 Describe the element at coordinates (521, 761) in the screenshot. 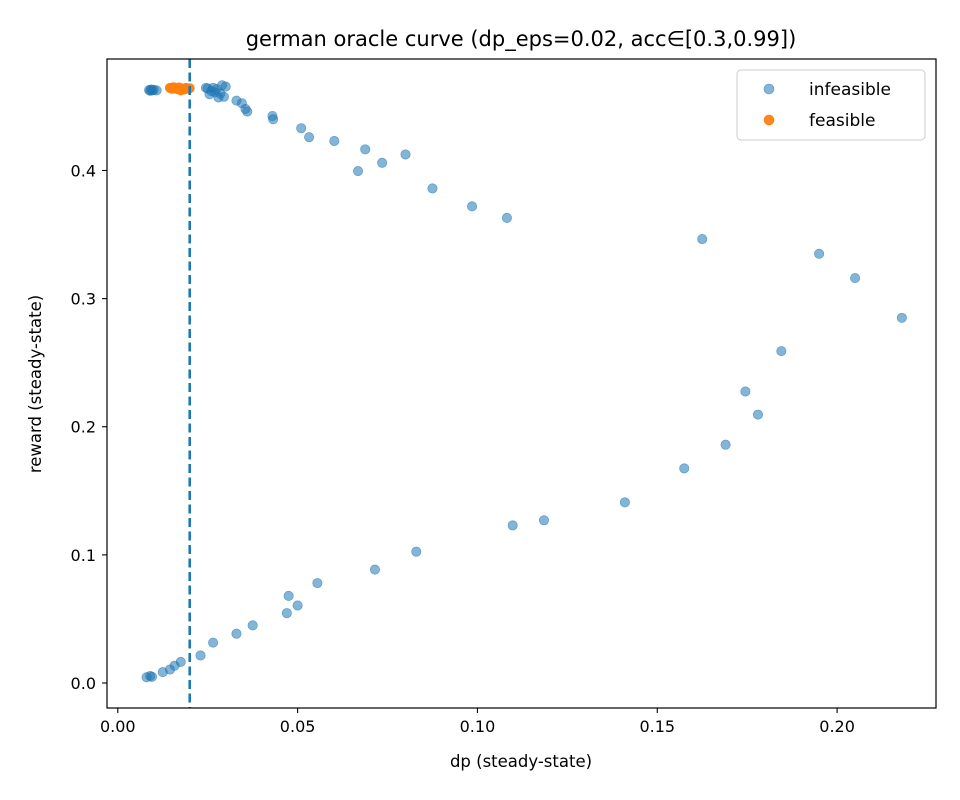

I see `x-axis-label: dp (steady-state)` at that location.